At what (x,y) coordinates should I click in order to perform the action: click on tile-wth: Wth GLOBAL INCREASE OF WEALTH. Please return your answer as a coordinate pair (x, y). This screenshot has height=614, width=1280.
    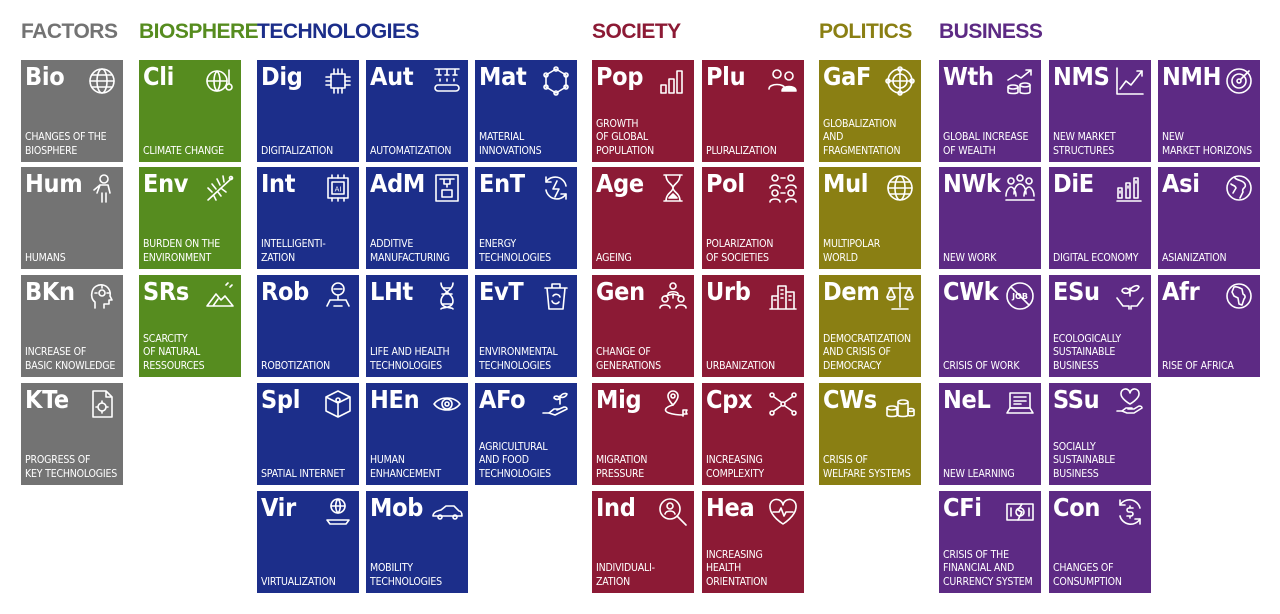
    Looking at the image, I should click on (990, 111).